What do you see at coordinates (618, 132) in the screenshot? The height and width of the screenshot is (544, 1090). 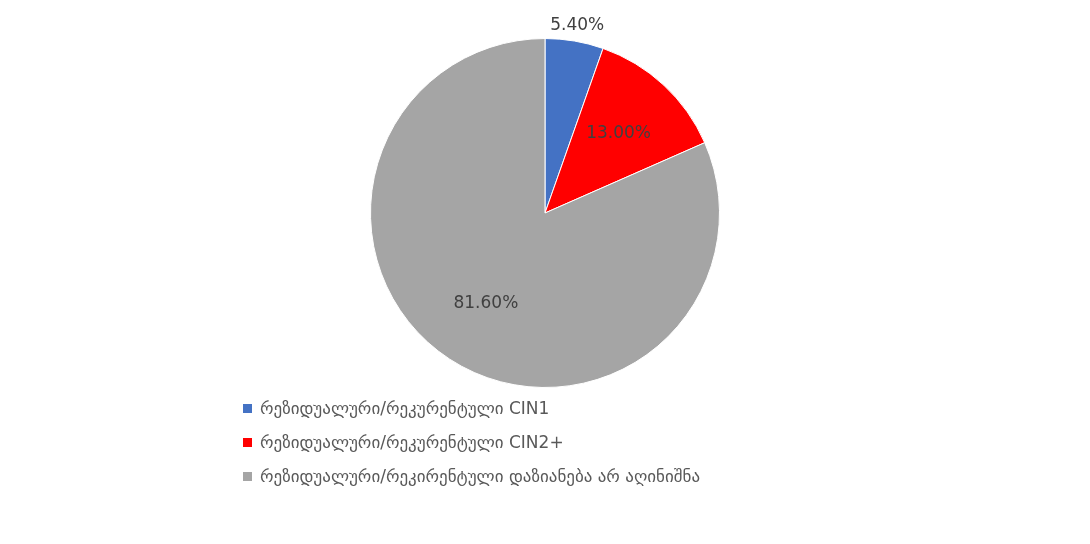 I see `data-label: 13.00%` at bounding box center [618, 132].